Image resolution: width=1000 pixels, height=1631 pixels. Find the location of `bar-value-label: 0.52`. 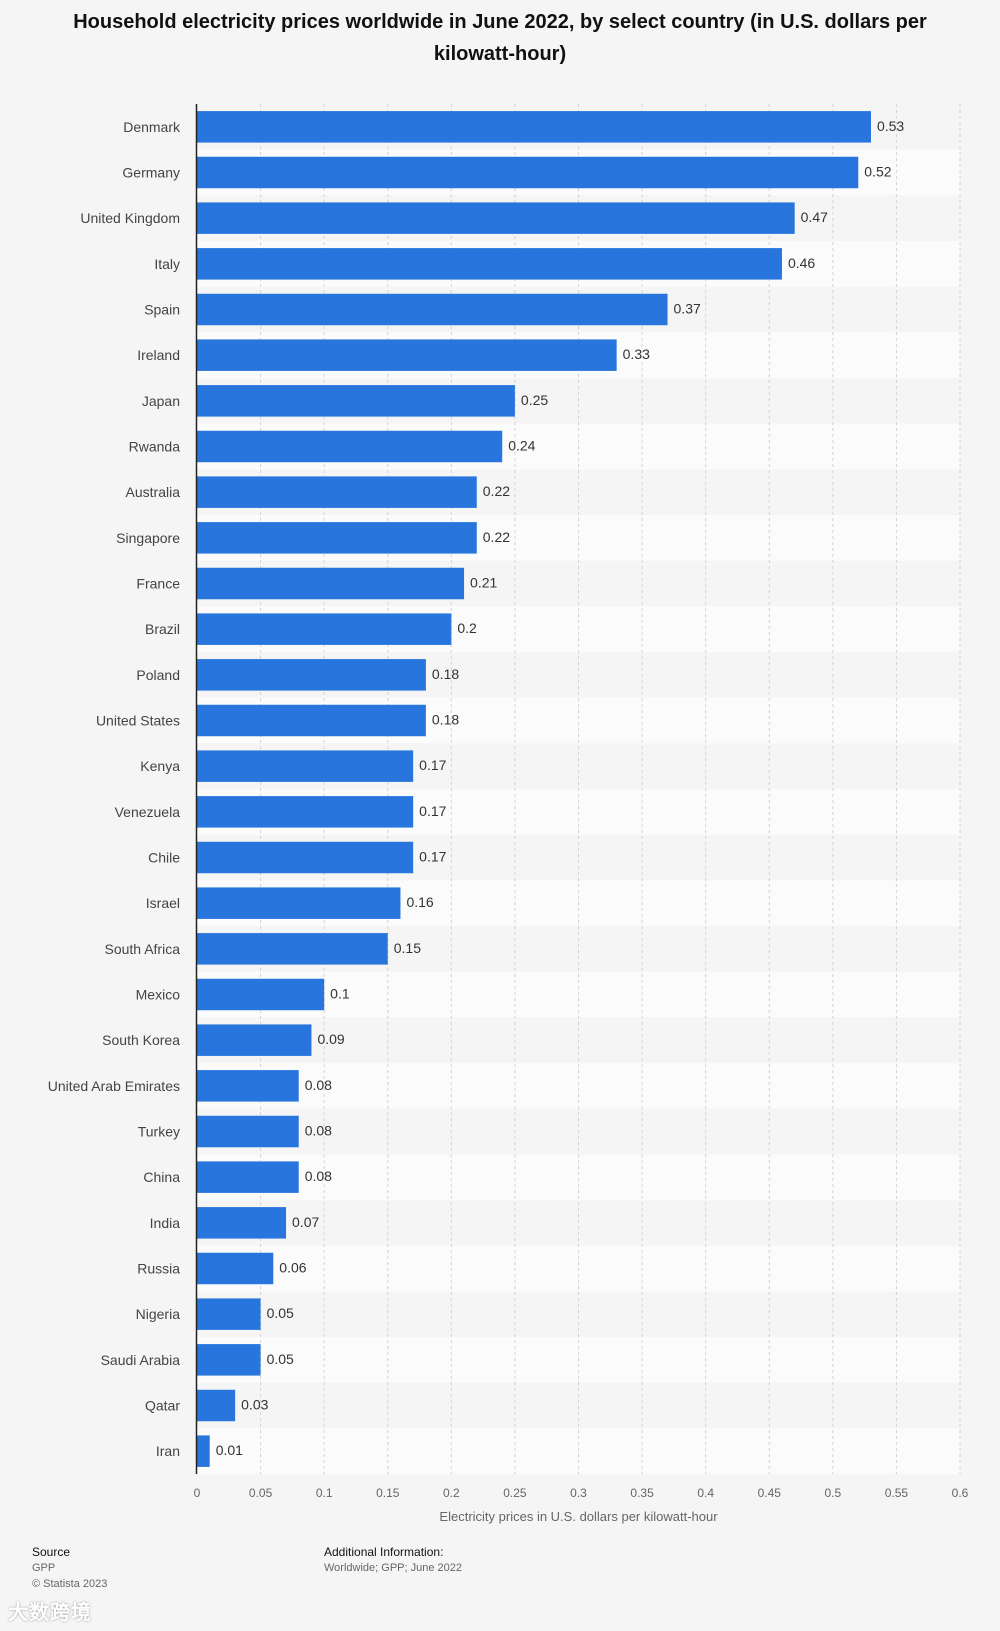

bar-value-label: 0.52 is located at coordinates (877, 172).